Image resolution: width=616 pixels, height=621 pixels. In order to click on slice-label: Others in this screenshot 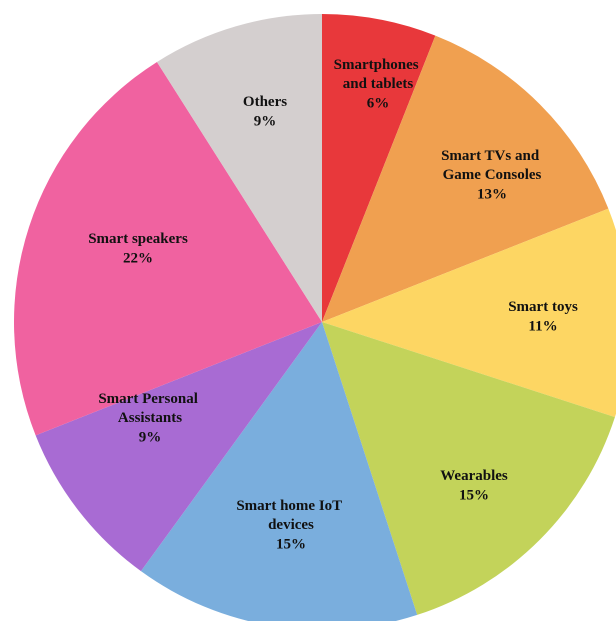, I will do `click(265, 102)`.